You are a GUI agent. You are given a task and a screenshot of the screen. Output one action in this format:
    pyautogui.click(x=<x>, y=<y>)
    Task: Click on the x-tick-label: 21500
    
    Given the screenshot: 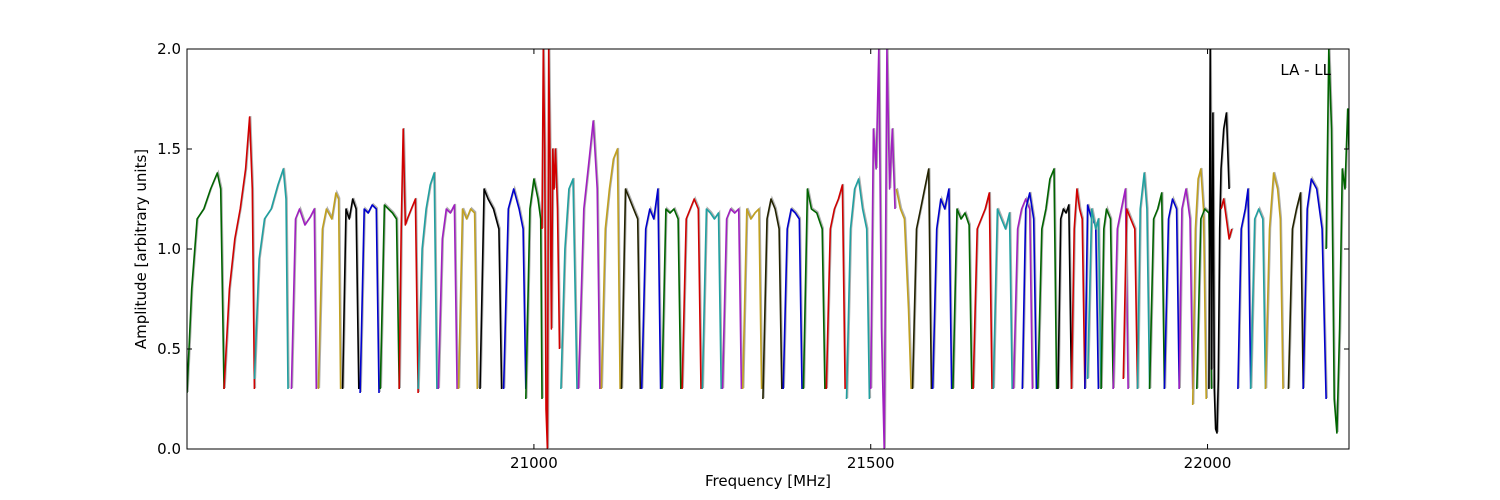 What is the action you would take?
    pyautogui.click(x=871, y=463)
    